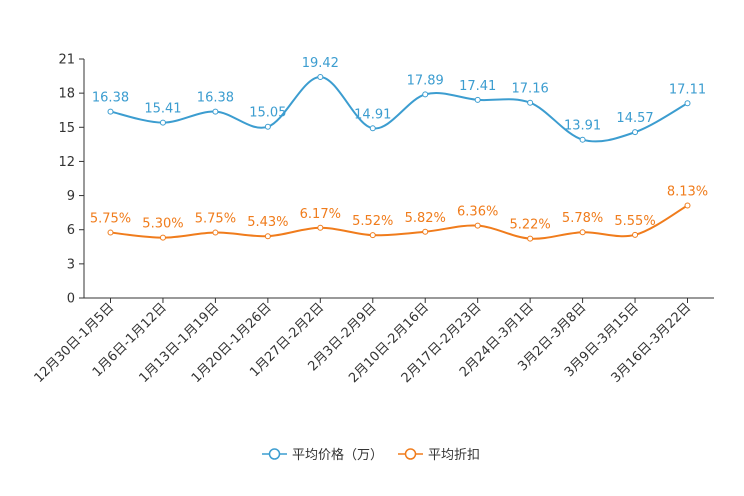  What do you see at coordinates (71, 299) in the screenshot?
I see `y-tick-label: 0` at bounding box center [71, 299].